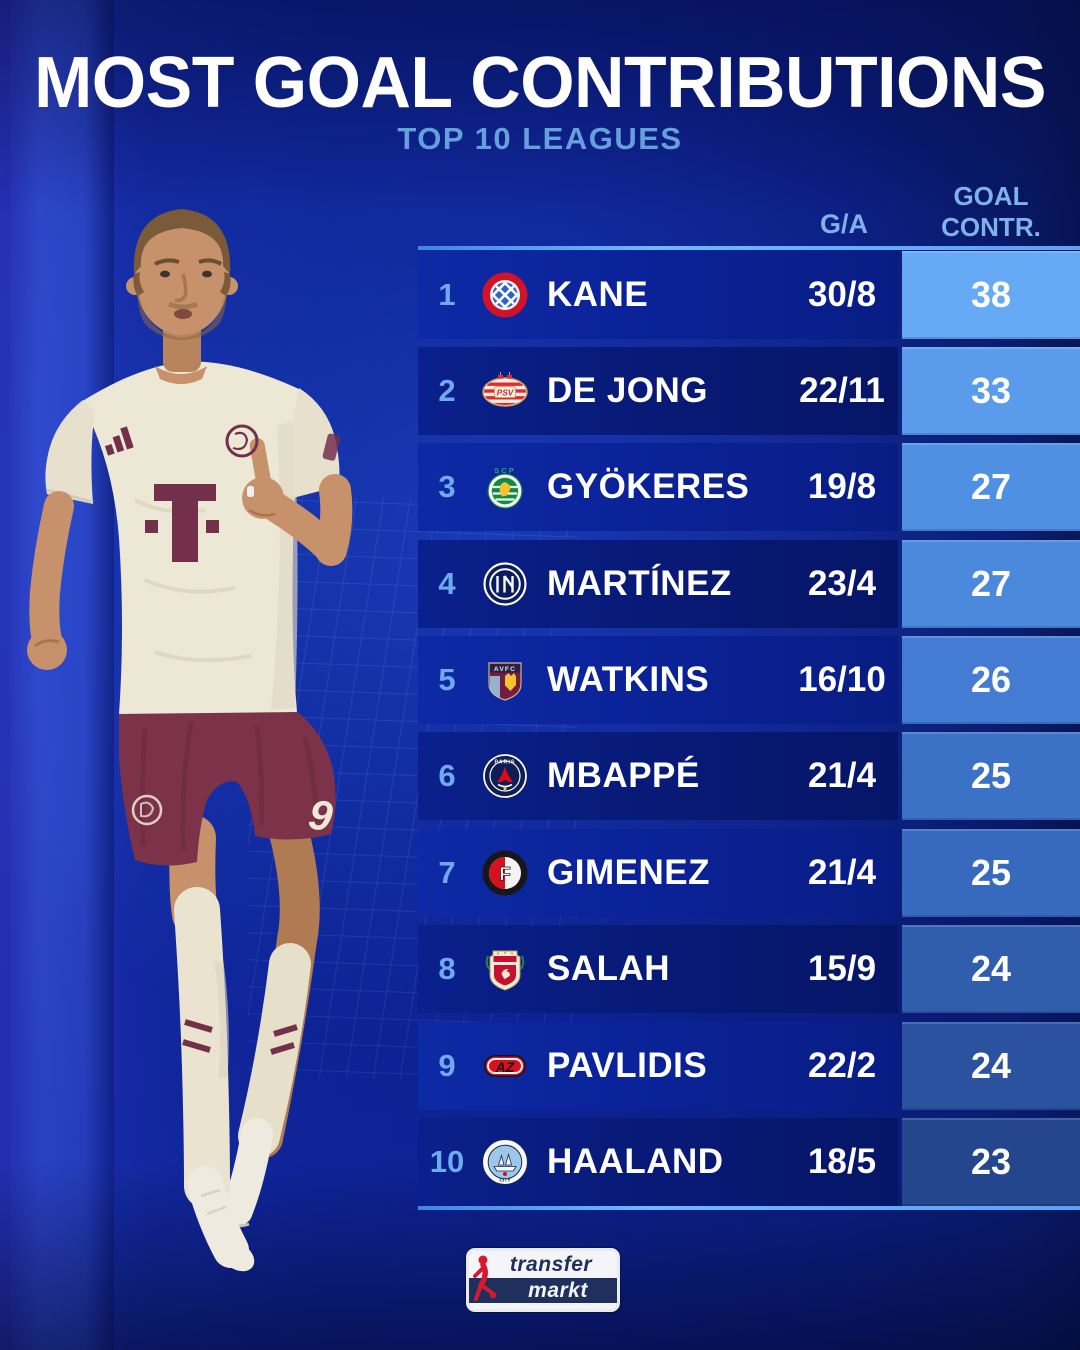  I want to click on svg-text: 9, so click(321, 815).